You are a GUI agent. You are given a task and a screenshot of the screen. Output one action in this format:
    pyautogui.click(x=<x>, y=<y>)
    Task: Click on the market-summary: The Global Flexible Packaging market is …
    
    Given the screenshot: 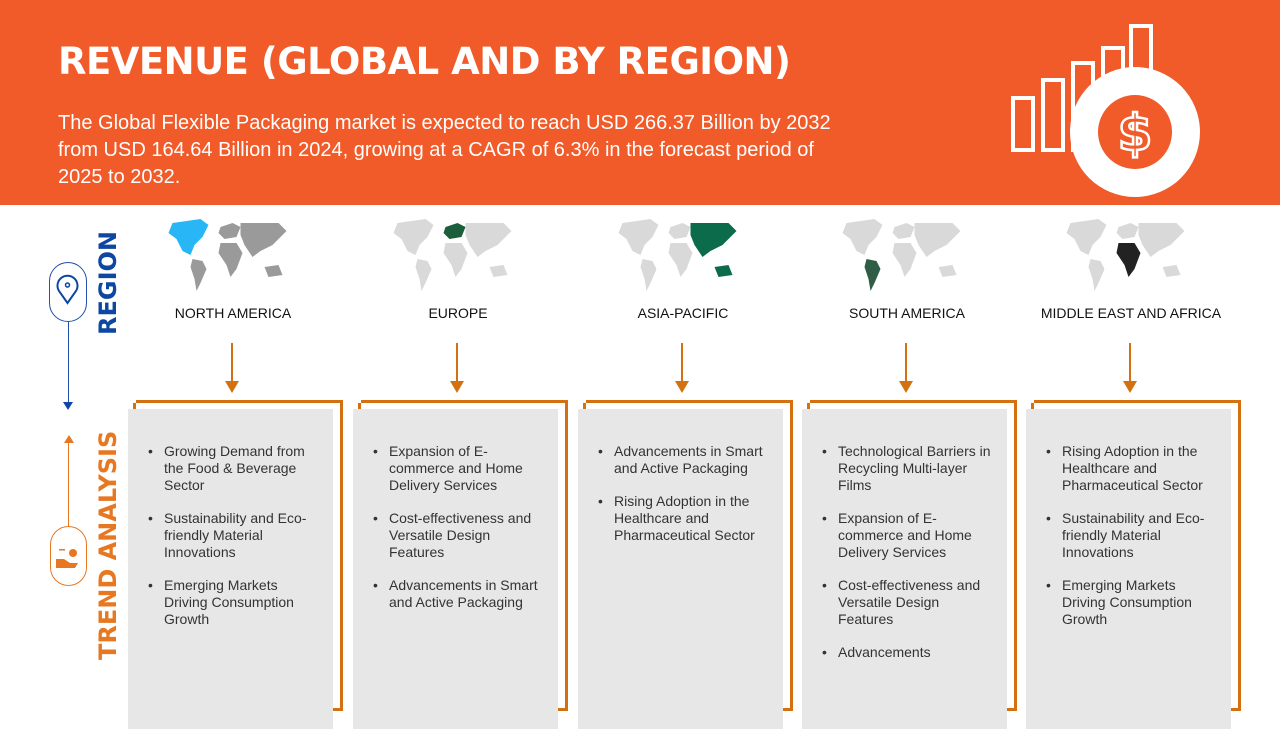 What is the action you would take?
    pyautogui.click(x=444, y=150)
    